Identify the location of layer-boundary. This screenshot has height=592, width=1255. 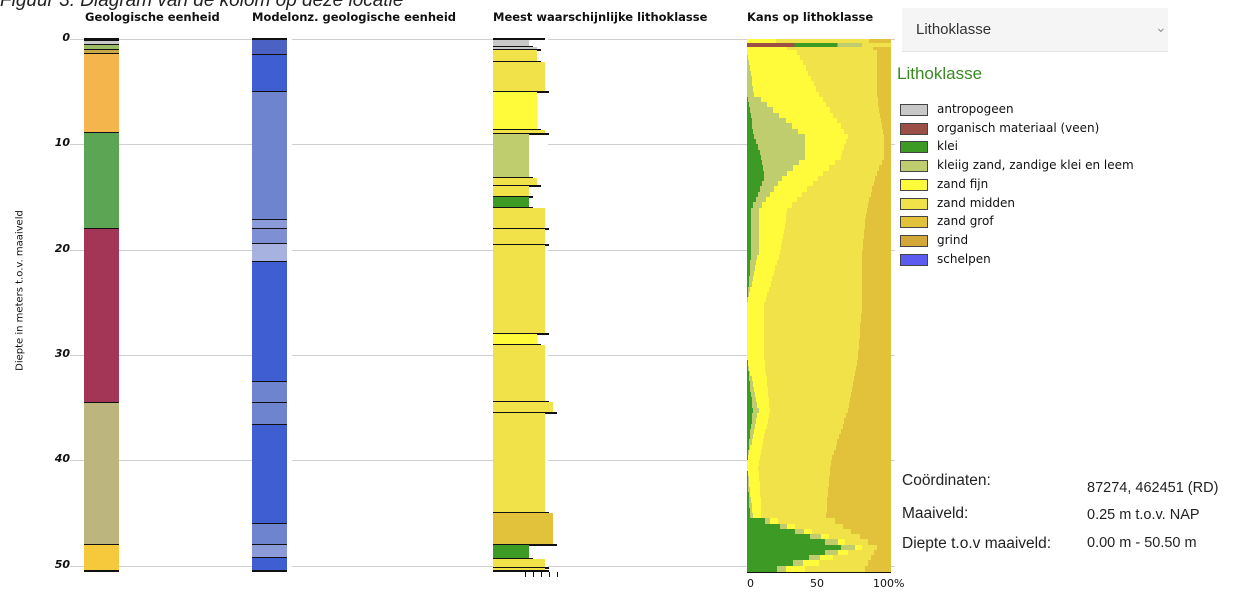
(519, 39).